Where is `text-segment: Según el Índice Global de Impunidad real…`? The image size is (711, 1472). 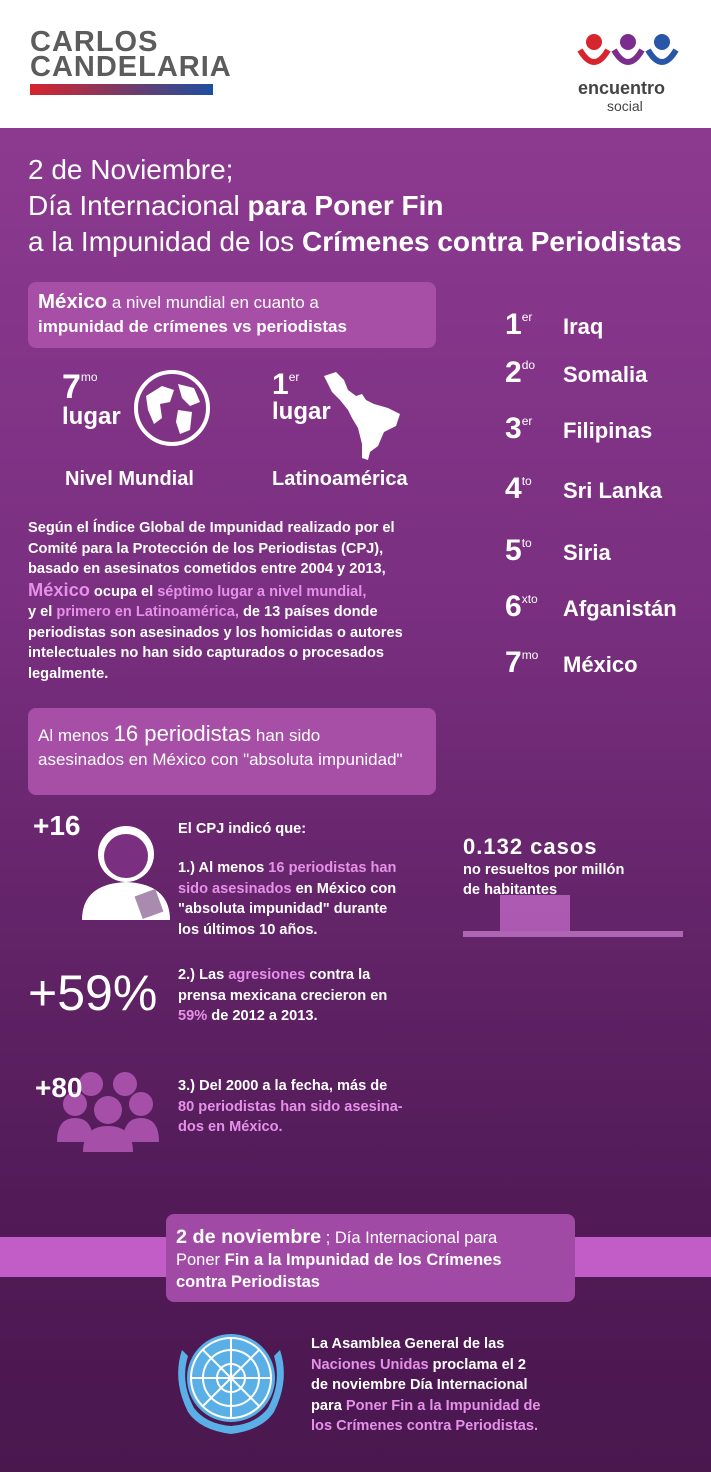 text-segment: Según el Índice Global de Impunidad real… is located at coordinates (211, 528).